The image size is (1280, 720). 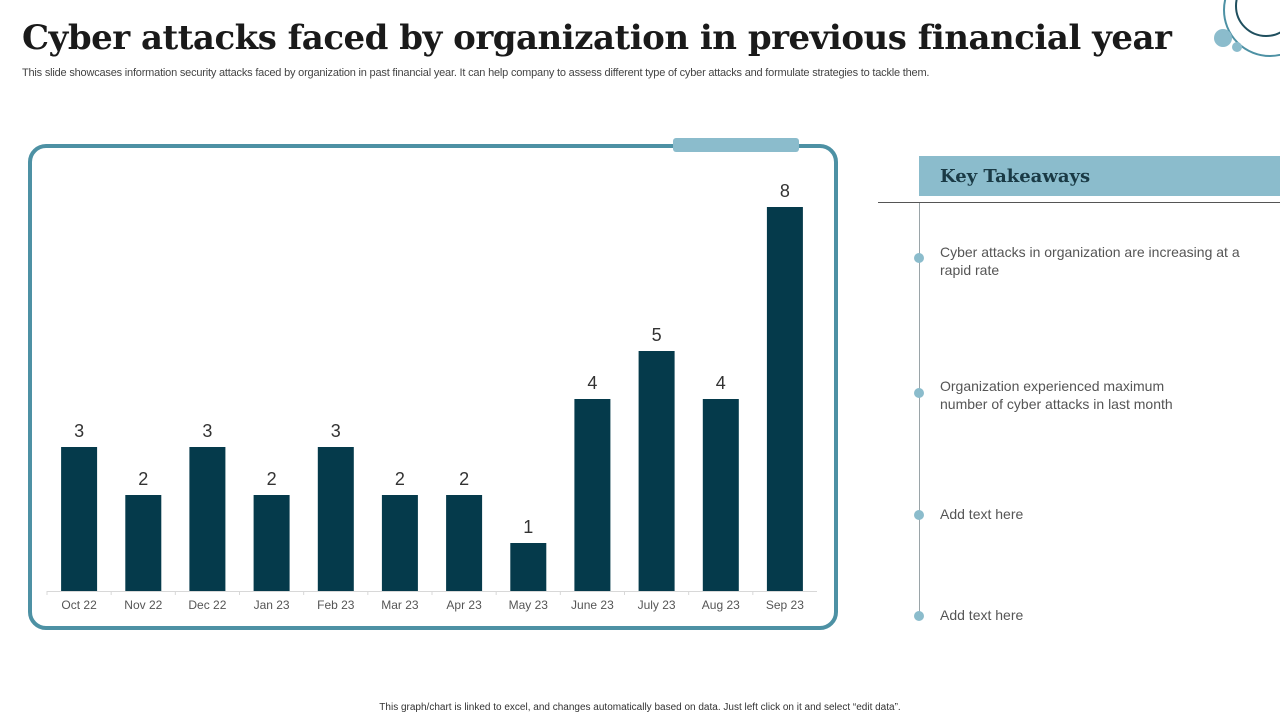 What do you see at coordinates (919, 411) in the screenshot?
I see `takeaways-timeline-line` at bounding box center [919, 411].